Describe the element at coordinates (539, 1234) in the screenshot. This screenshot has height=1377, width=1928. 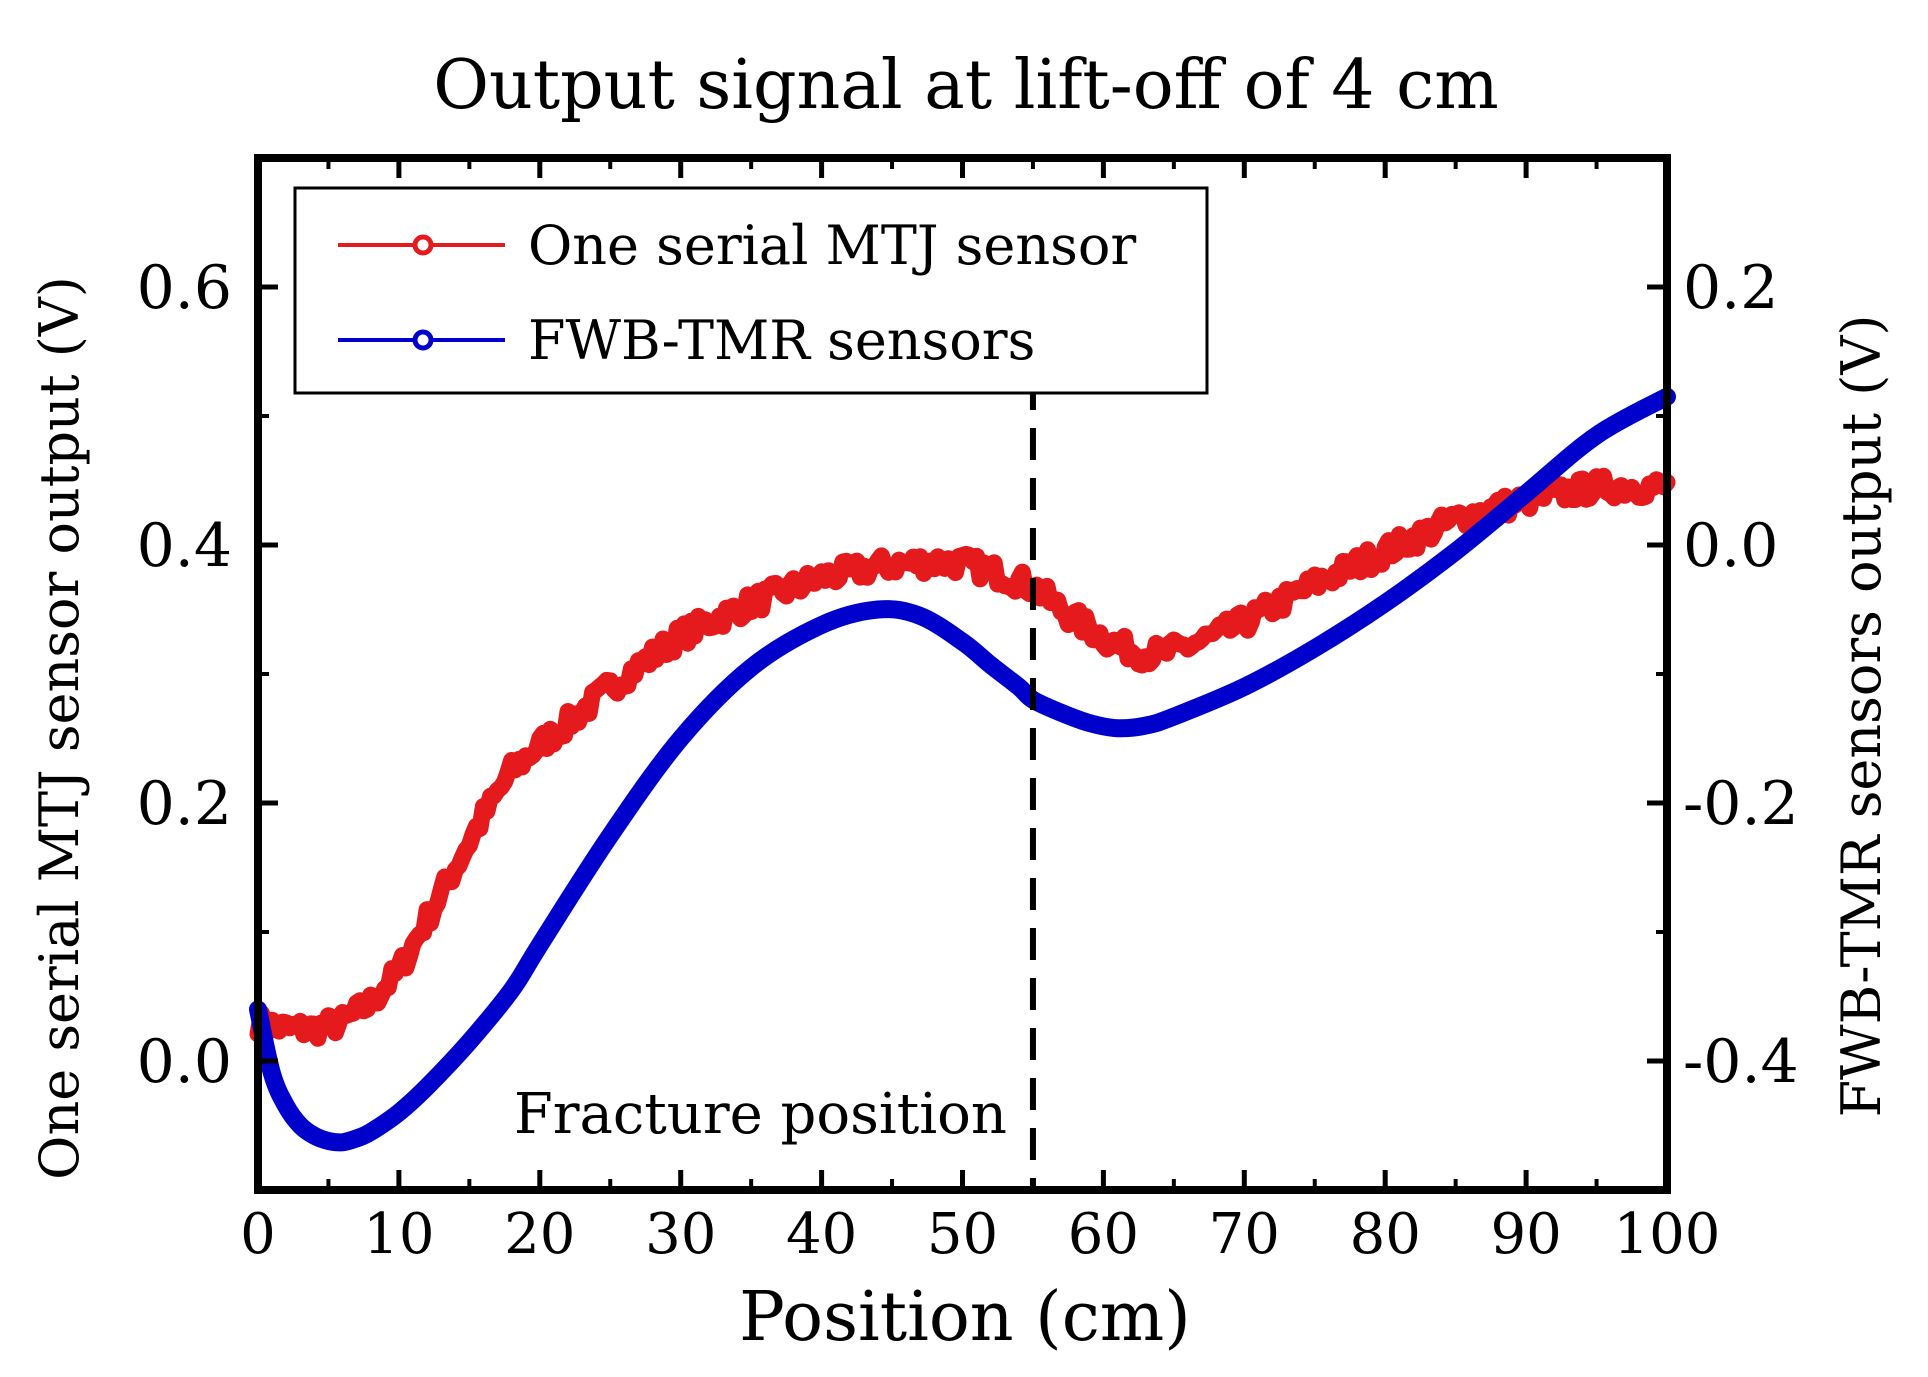
I see `x-tick-label: 20` at that location.